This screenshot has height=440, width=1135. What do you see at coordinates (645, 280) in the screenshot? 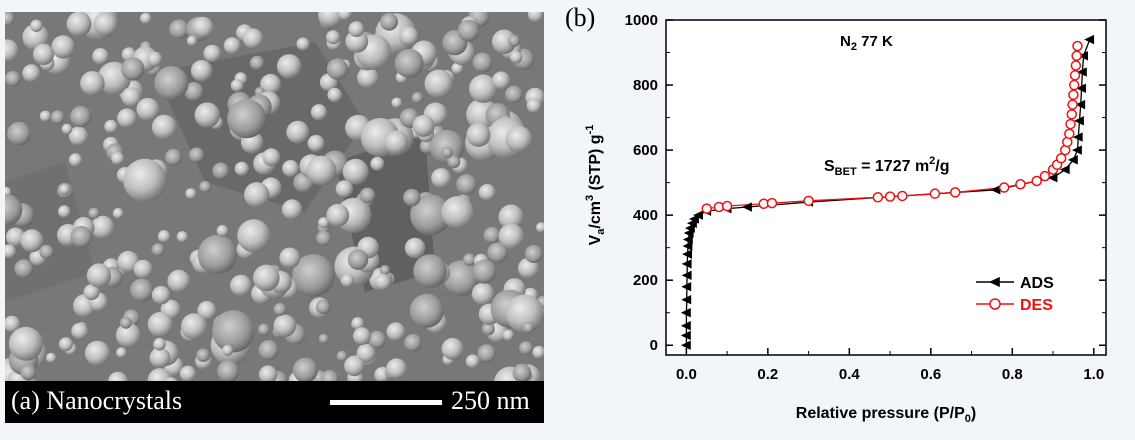
I see `y-tick-label: 200` at bounding box center [645, 280].